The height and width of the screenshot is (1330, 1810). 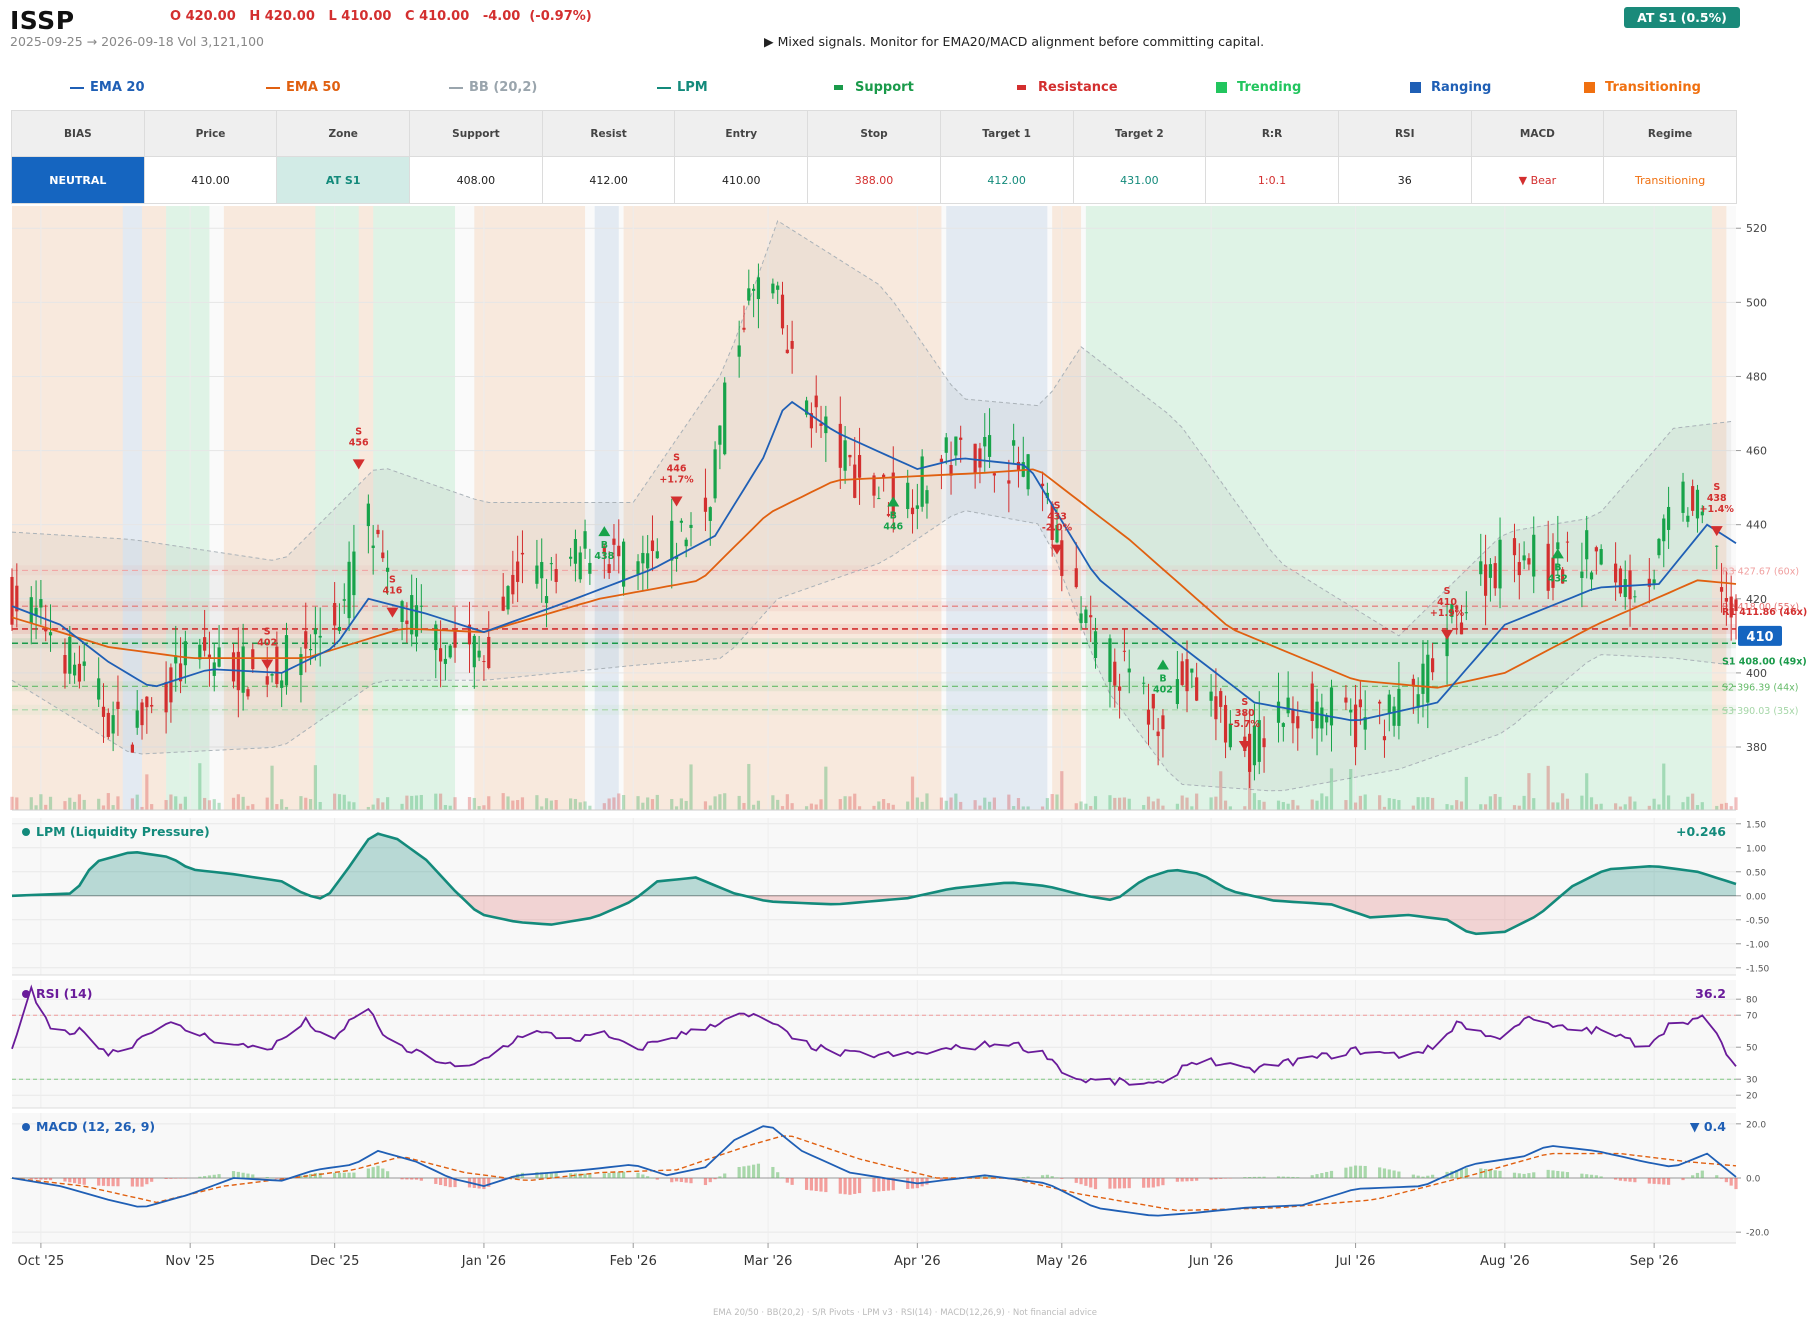 What do you see at coordinates (1642, 87) in the screenshot?
I see `legend-item: Transitioning` at bounding box center [1642, 87].